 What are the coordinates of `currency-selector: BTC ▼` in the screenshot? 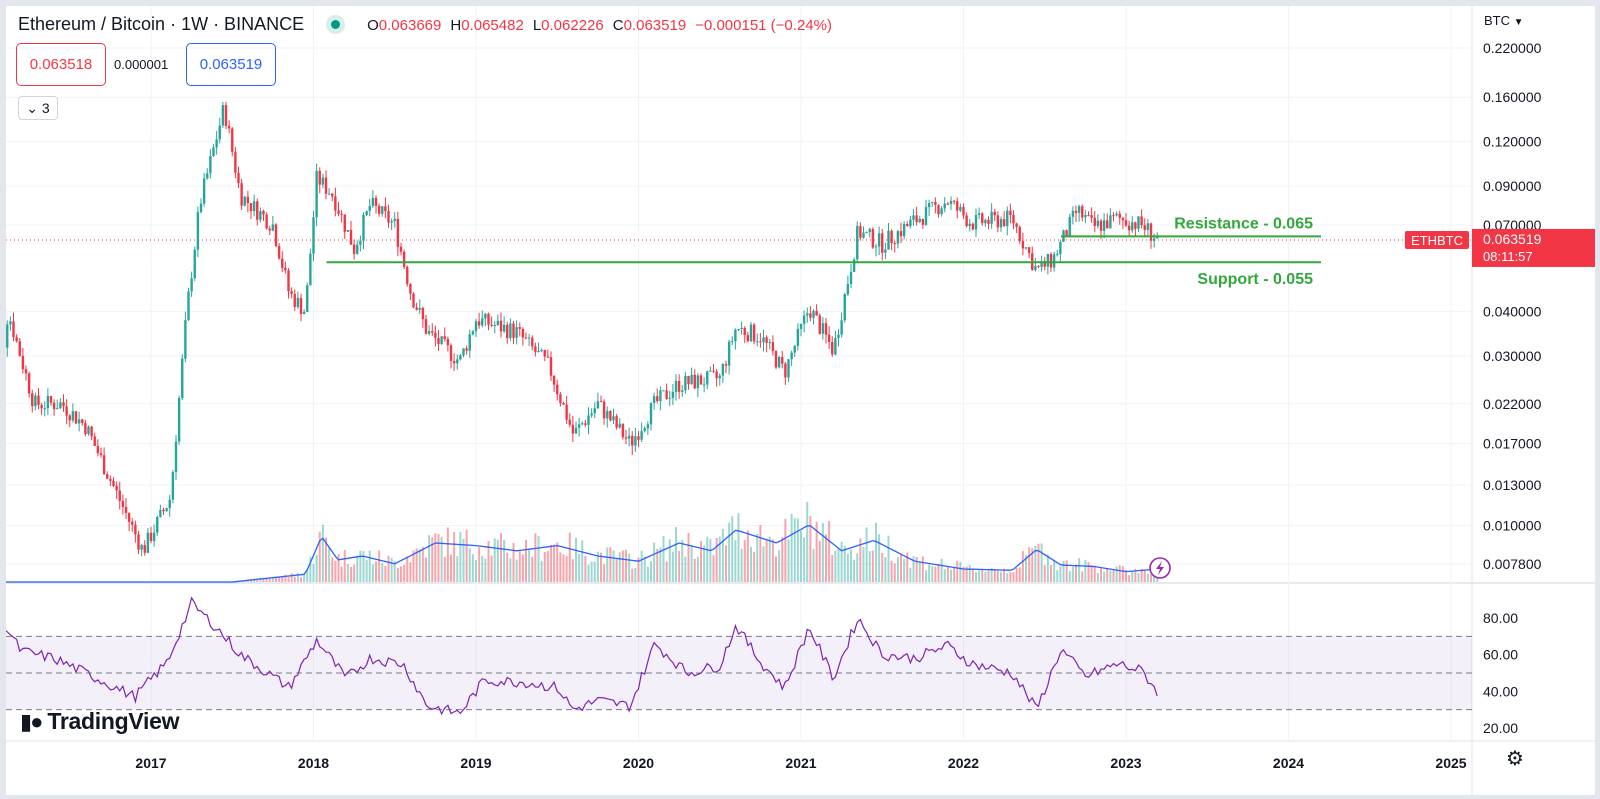 It's located at (1504, 20).